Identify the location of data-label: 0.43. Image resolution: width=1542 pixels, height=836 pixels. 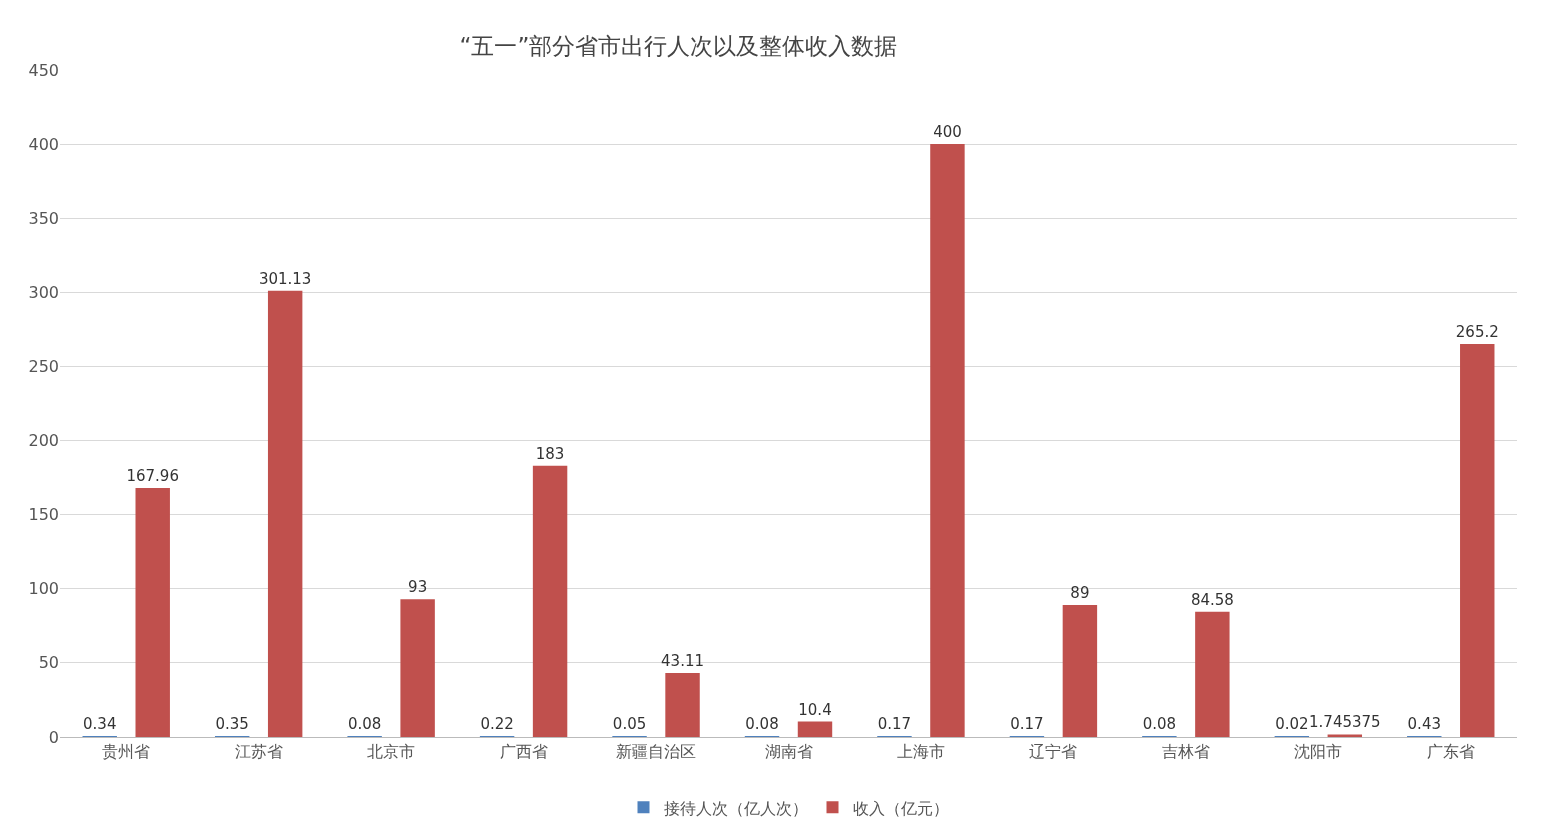
(1424, 724).